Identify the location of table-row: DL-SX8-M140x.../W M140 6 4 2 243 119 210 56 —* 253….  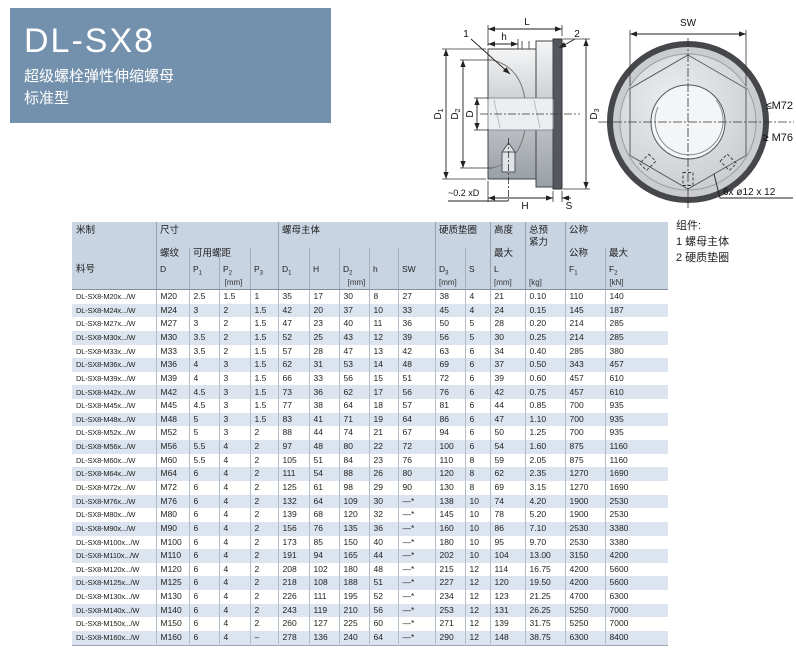
(370, 610).